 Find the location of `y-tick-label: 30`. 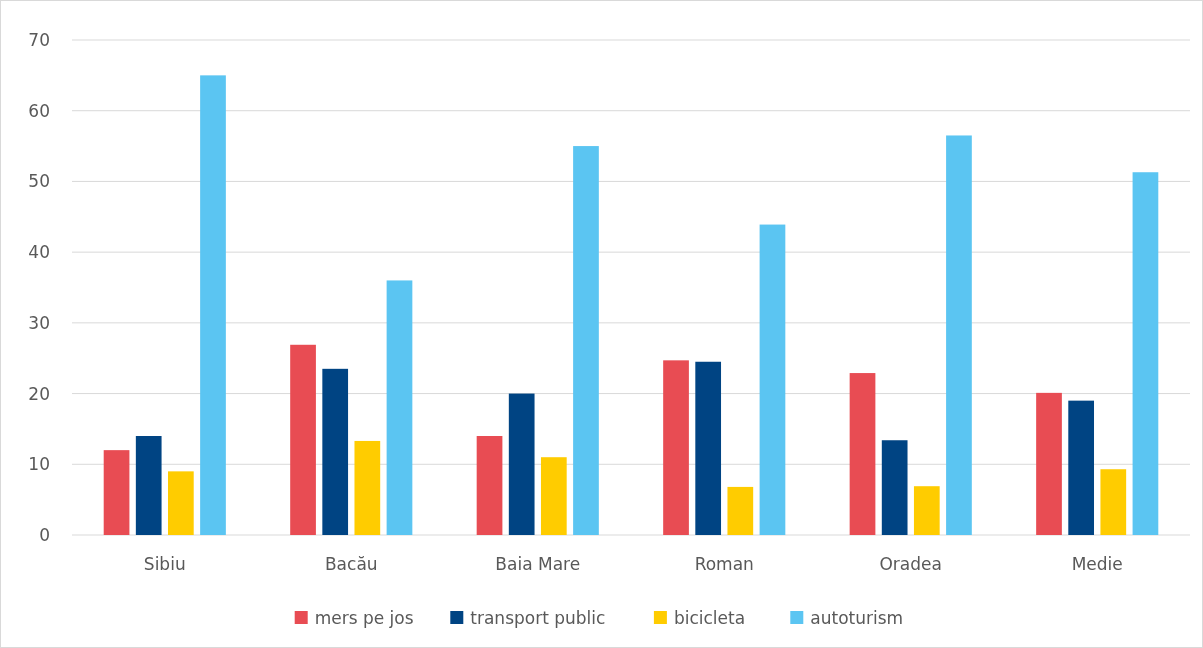

y-tick-label: 30 is located at coordinates (39, 322).